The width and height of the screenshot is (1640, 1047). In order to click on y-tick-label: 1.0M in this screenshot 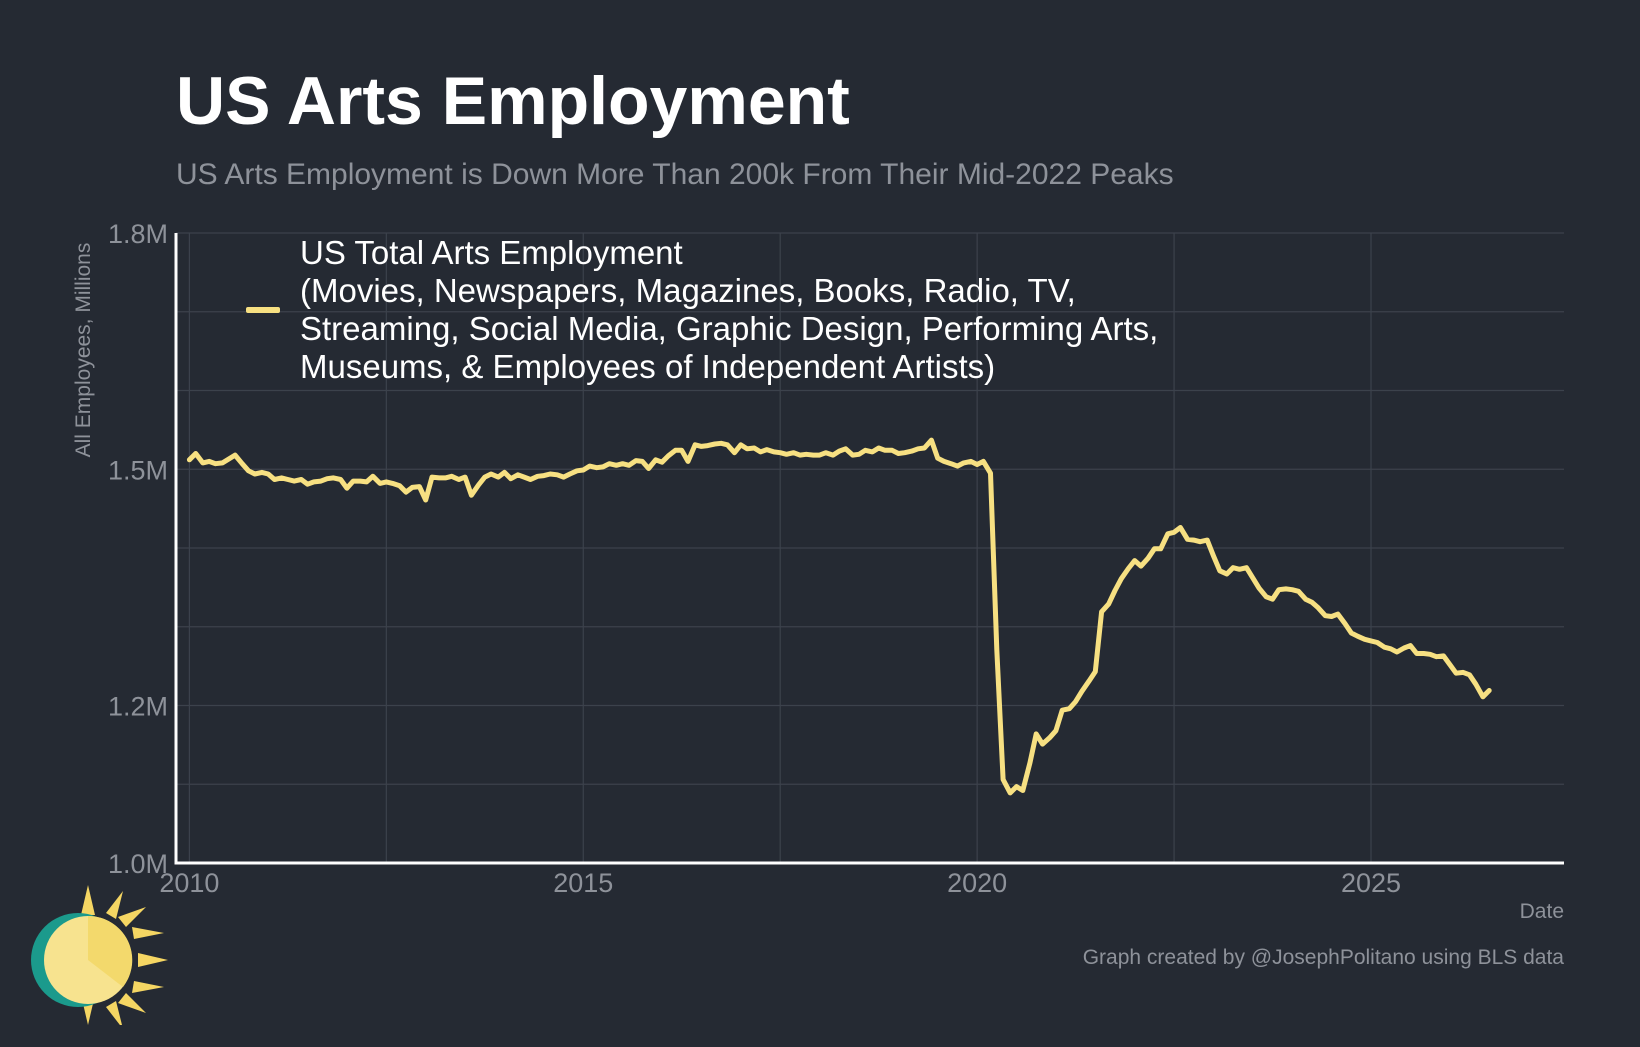, I will do `click(138, 864)`.